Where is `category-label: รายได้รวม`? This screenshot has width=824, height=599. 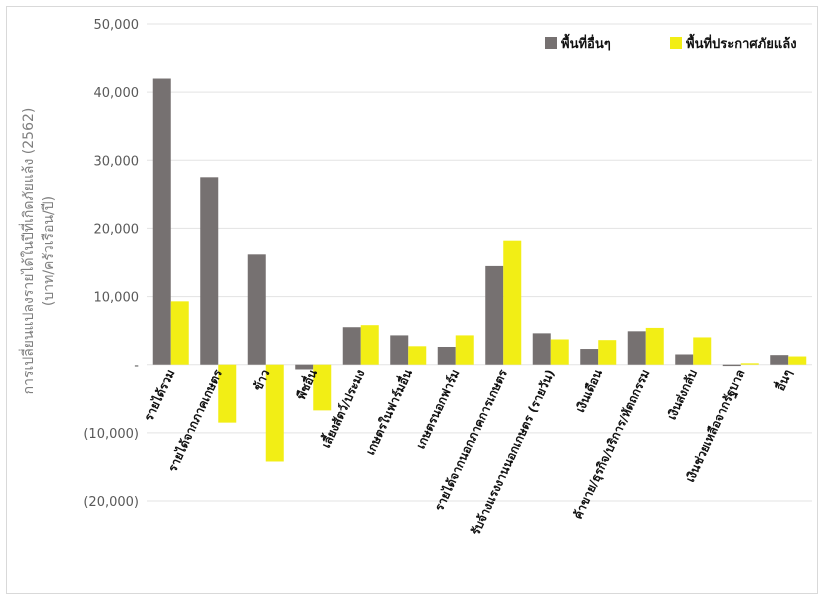 category-label: รายได้รวม is located at coordinates (159, 395).